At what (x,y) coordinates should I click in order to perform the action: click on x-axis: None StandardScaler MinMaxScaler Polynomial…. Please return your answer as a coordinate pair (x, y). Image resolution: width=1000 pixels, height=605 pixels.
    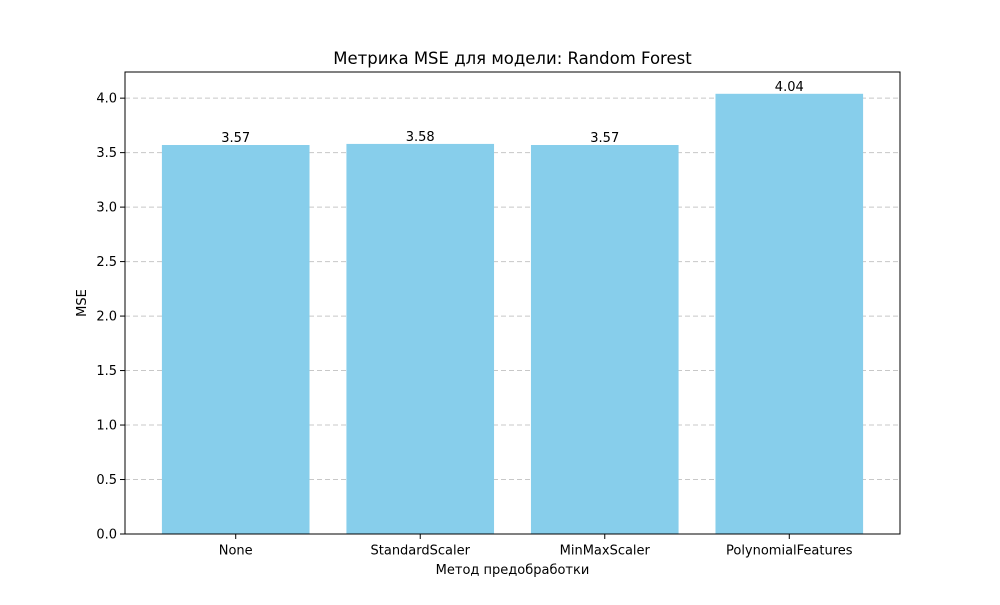
    Looking at the image, I should click on (536, 546).